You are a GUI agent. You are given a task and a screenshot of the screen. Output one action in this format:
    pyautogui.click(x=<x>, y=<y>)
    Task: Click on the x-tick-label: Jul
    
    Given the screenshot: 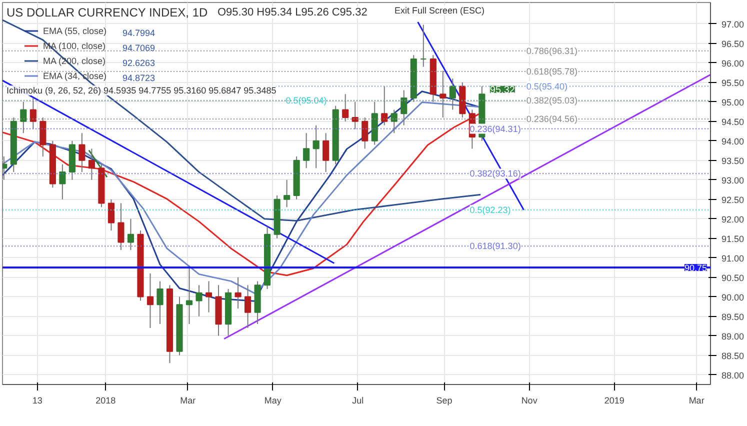 What is the action you would take?
    pyautogui.click(x=358, y=401)
    